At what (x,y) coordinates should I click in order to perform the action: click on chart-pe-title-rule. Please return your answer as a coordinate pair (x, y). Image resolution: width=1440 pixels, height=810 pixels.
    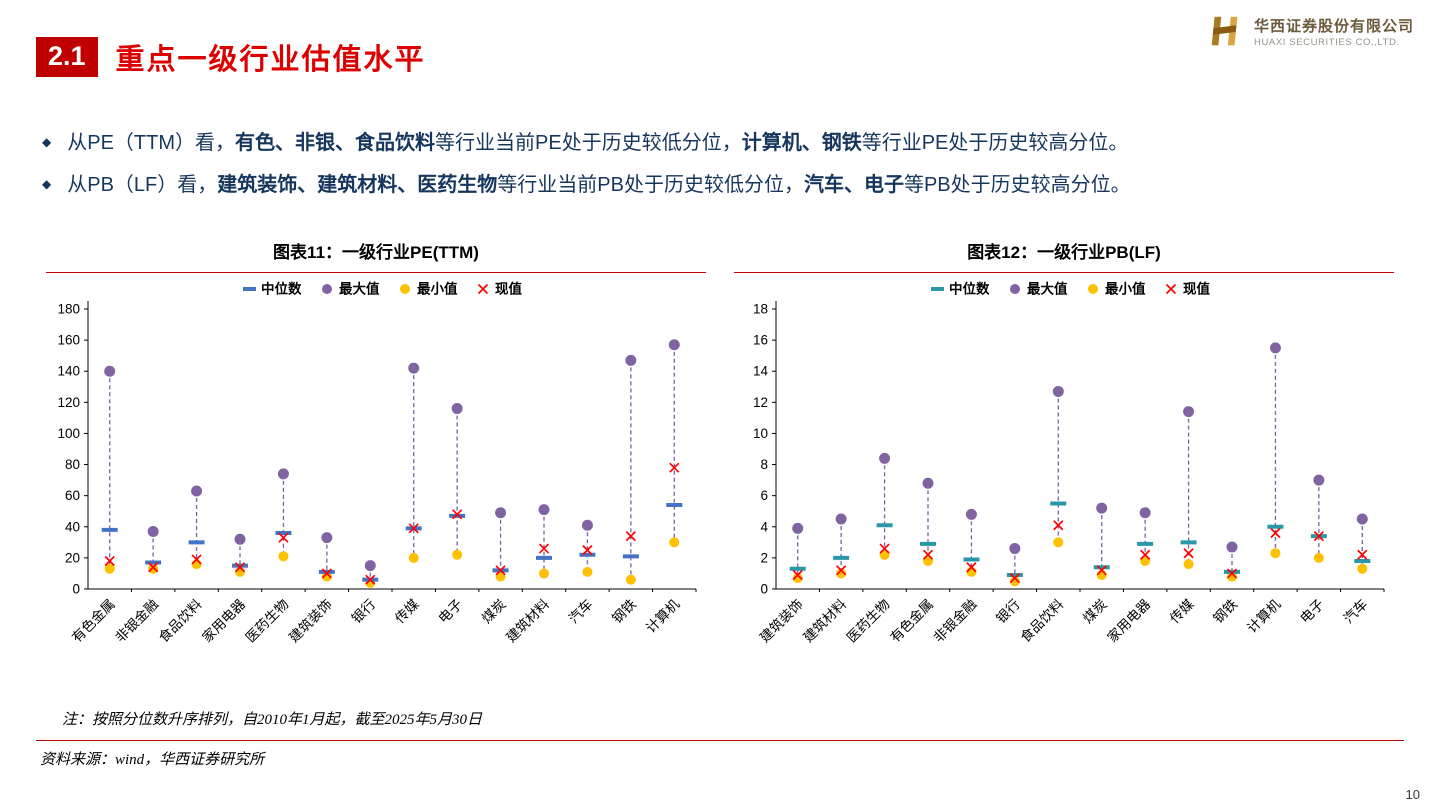
    Looking at the image, I should click on (376, 272).